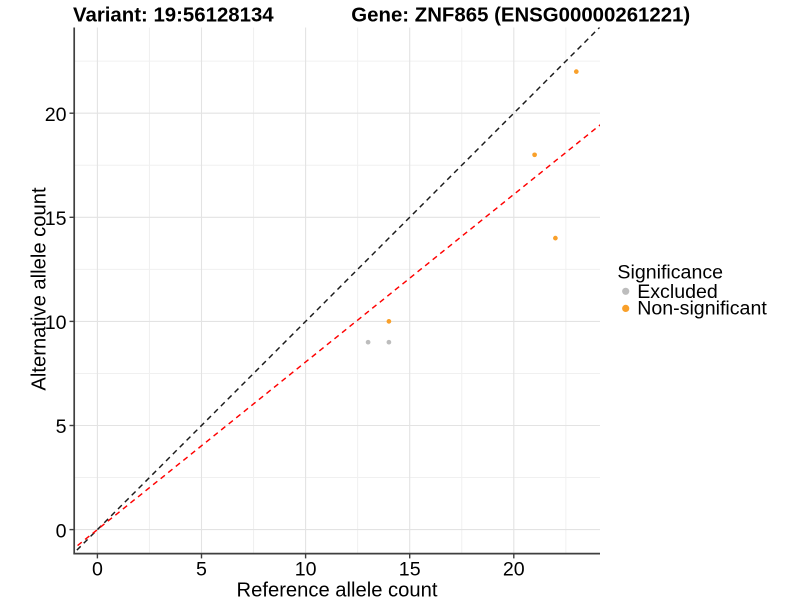 This screenshot has width=800, height=600. What do you see at coordinates (670, 273) in the screenshot?
I see `svg-text: Significance` at bounding box center [670, 273].